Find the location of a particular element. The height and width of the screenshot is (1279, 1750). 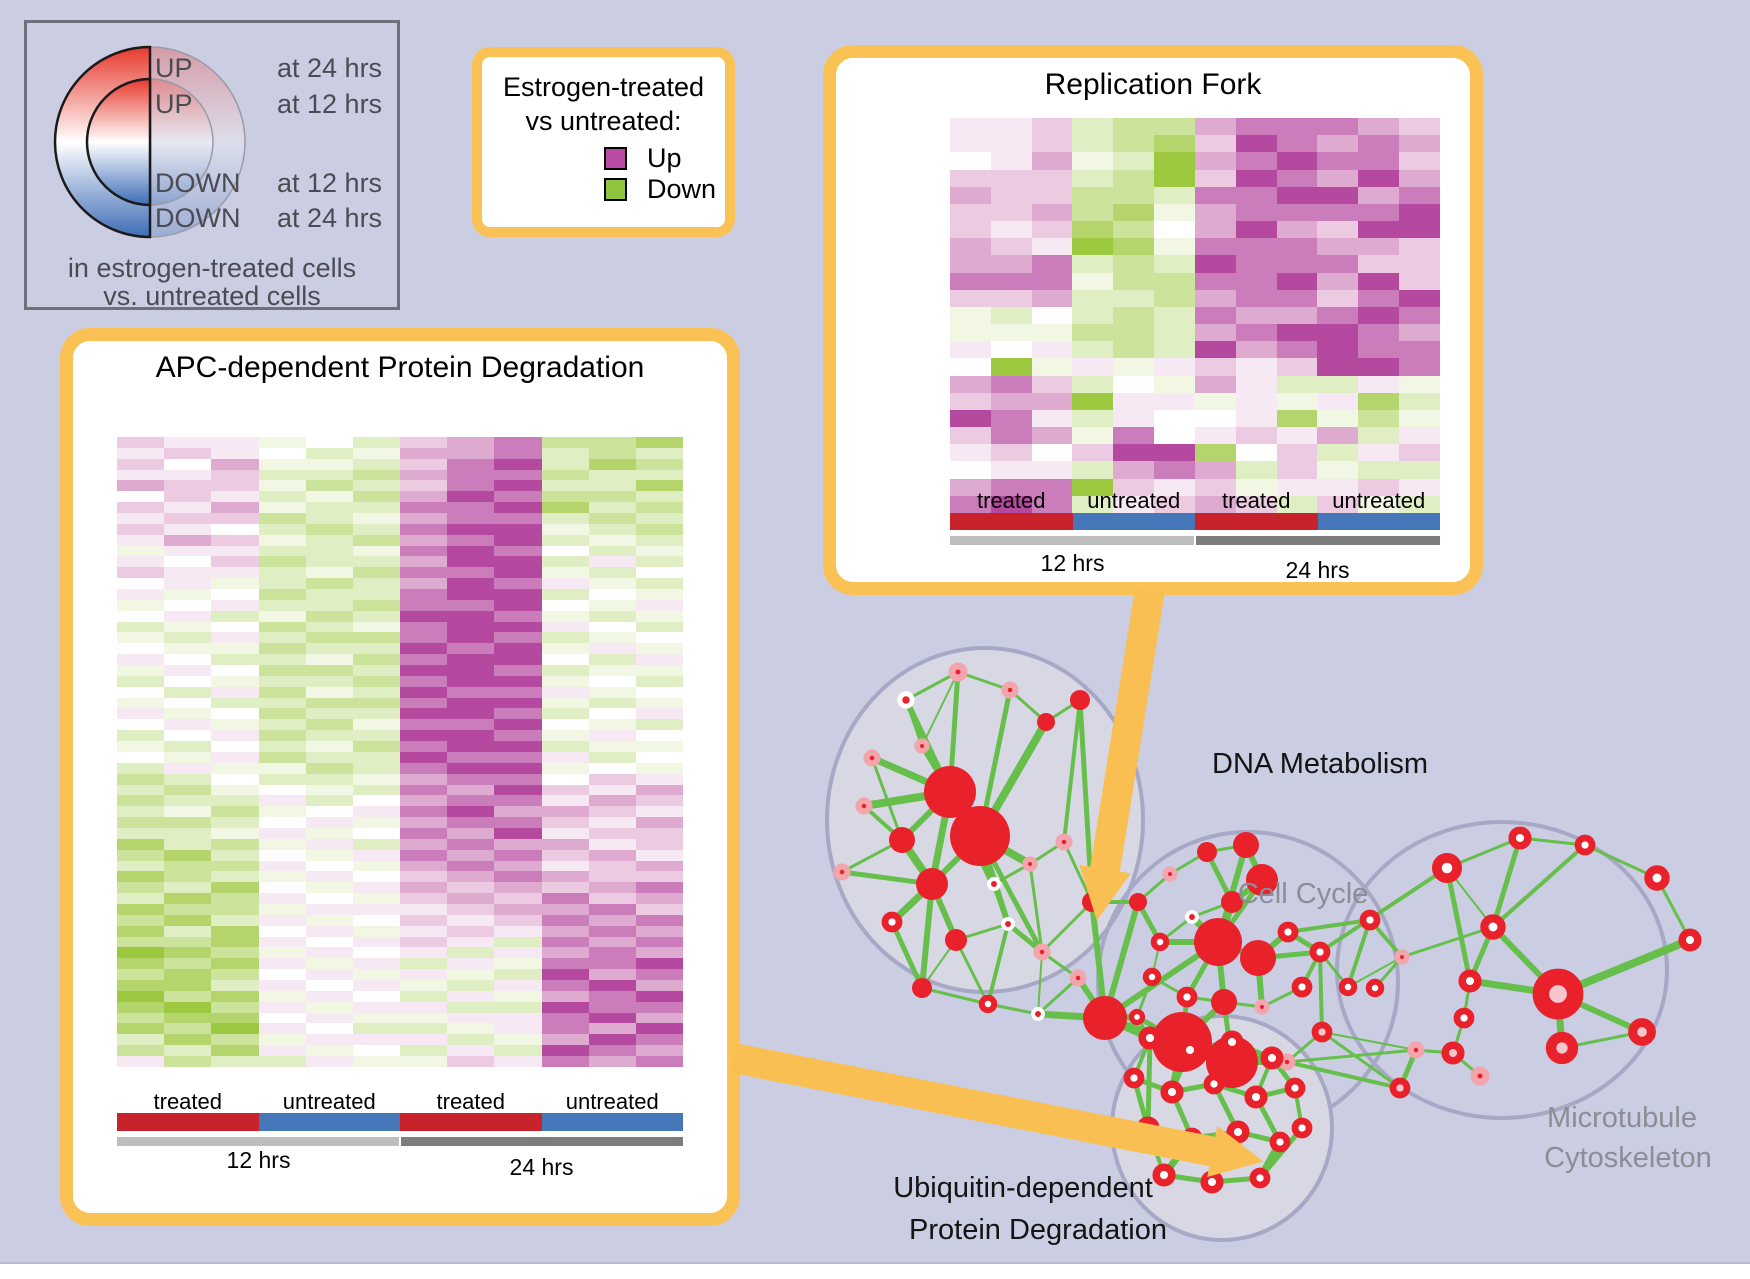

legend-row: UP at 12 hrs is located at coordinates (212, 104).